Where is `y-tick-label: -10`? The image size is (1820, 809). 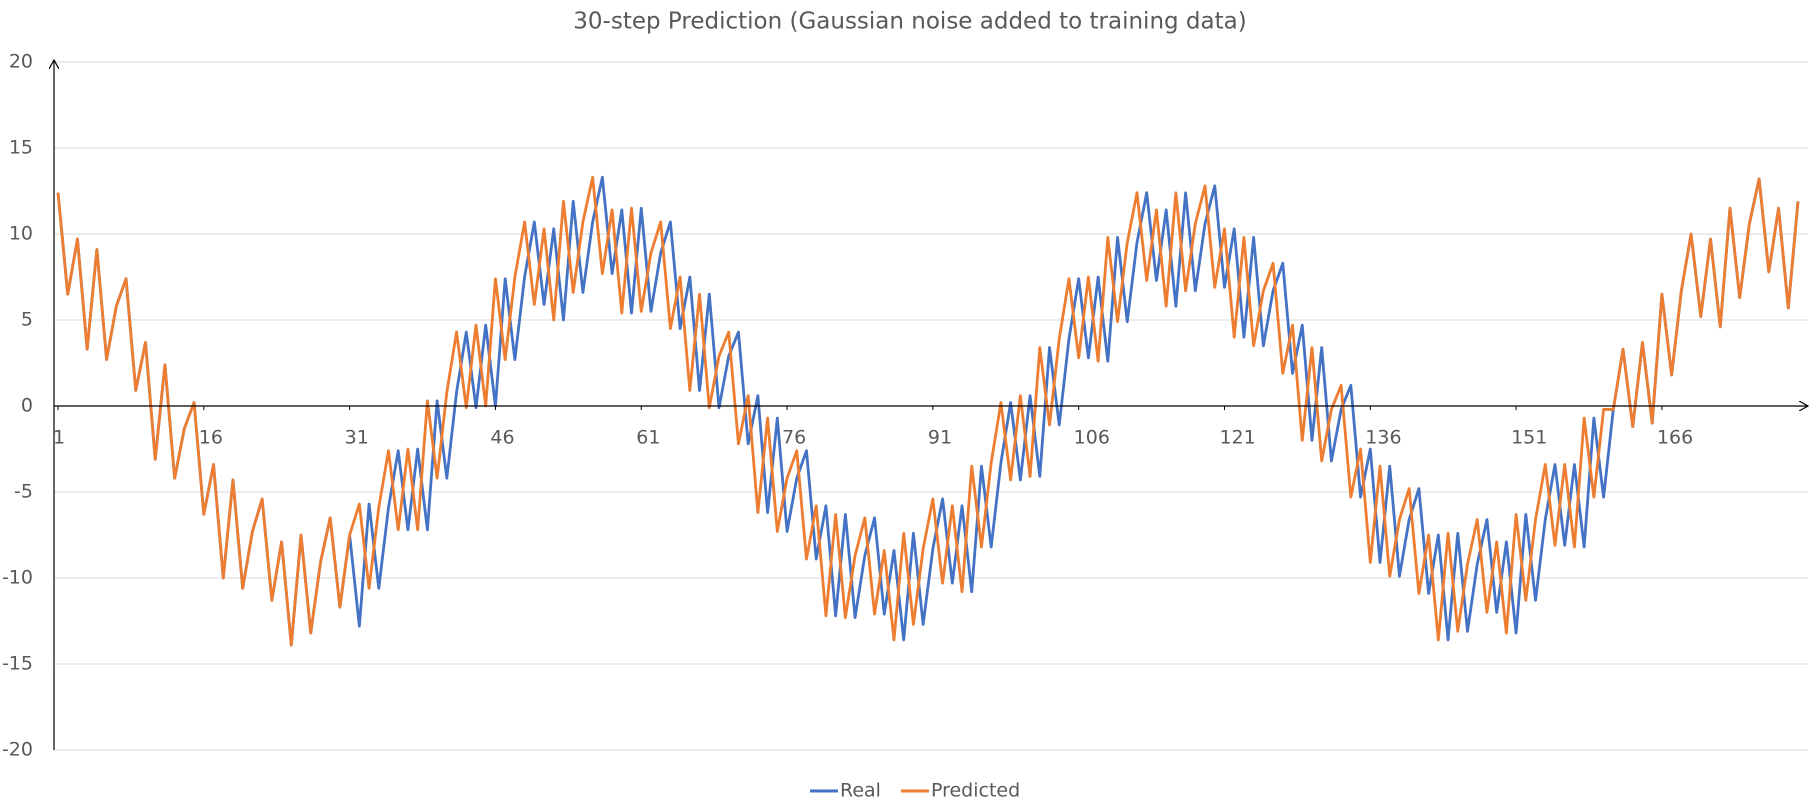 y-tick-label: -10 is located at coordinates (17, 578).